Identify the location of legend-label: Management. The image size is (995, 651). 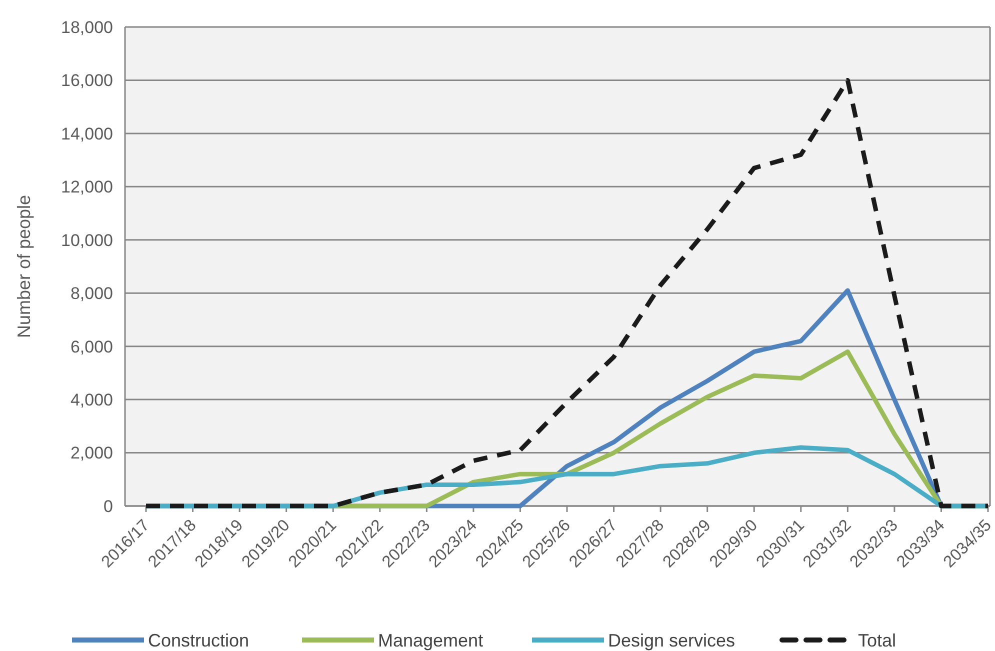
(431, 640).